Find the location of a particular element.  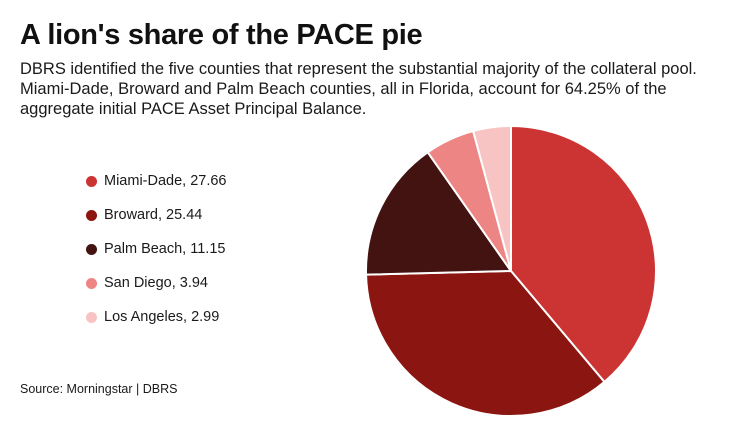

legend-swatch-san-diego is located at coordinates (91, 283).